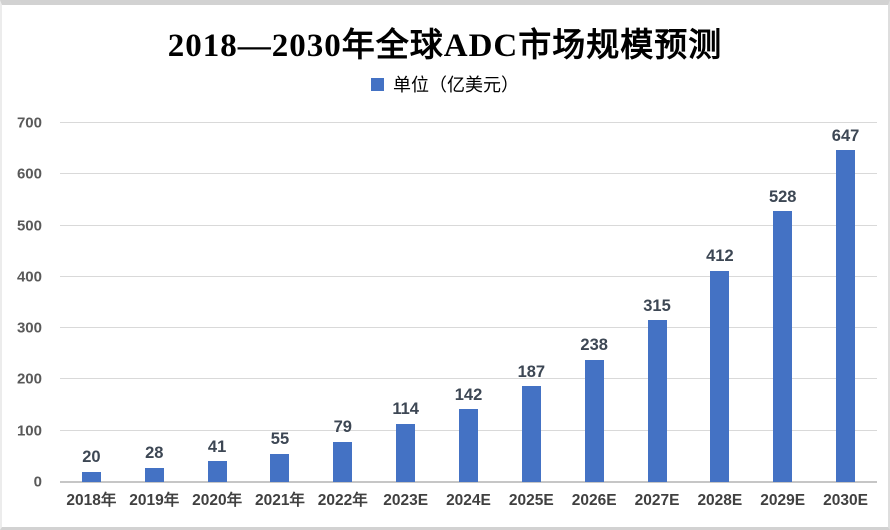  I want to click on bar-slot: 238, so click(594, 302).